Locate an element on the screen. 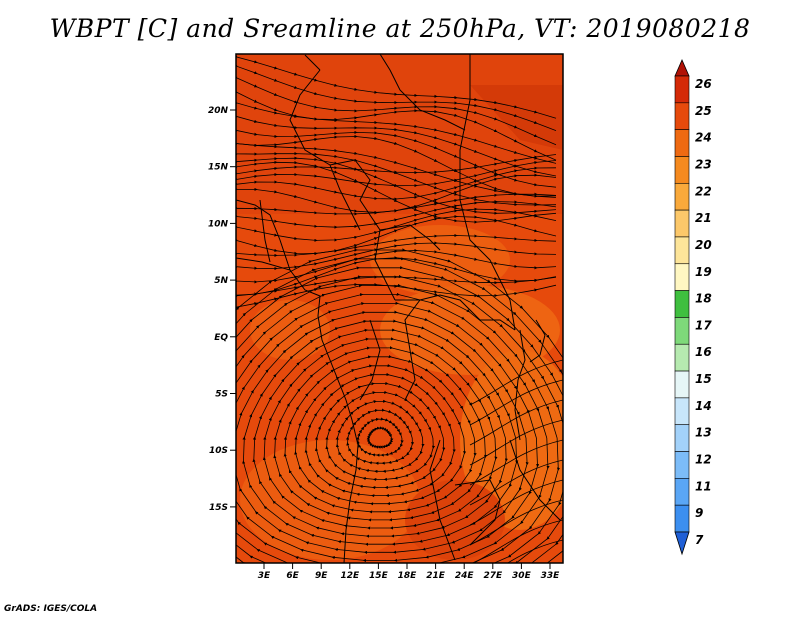 The height and width of the screenshot is (618, 800). lon-label: 15E is located at coordinates (379, 576).